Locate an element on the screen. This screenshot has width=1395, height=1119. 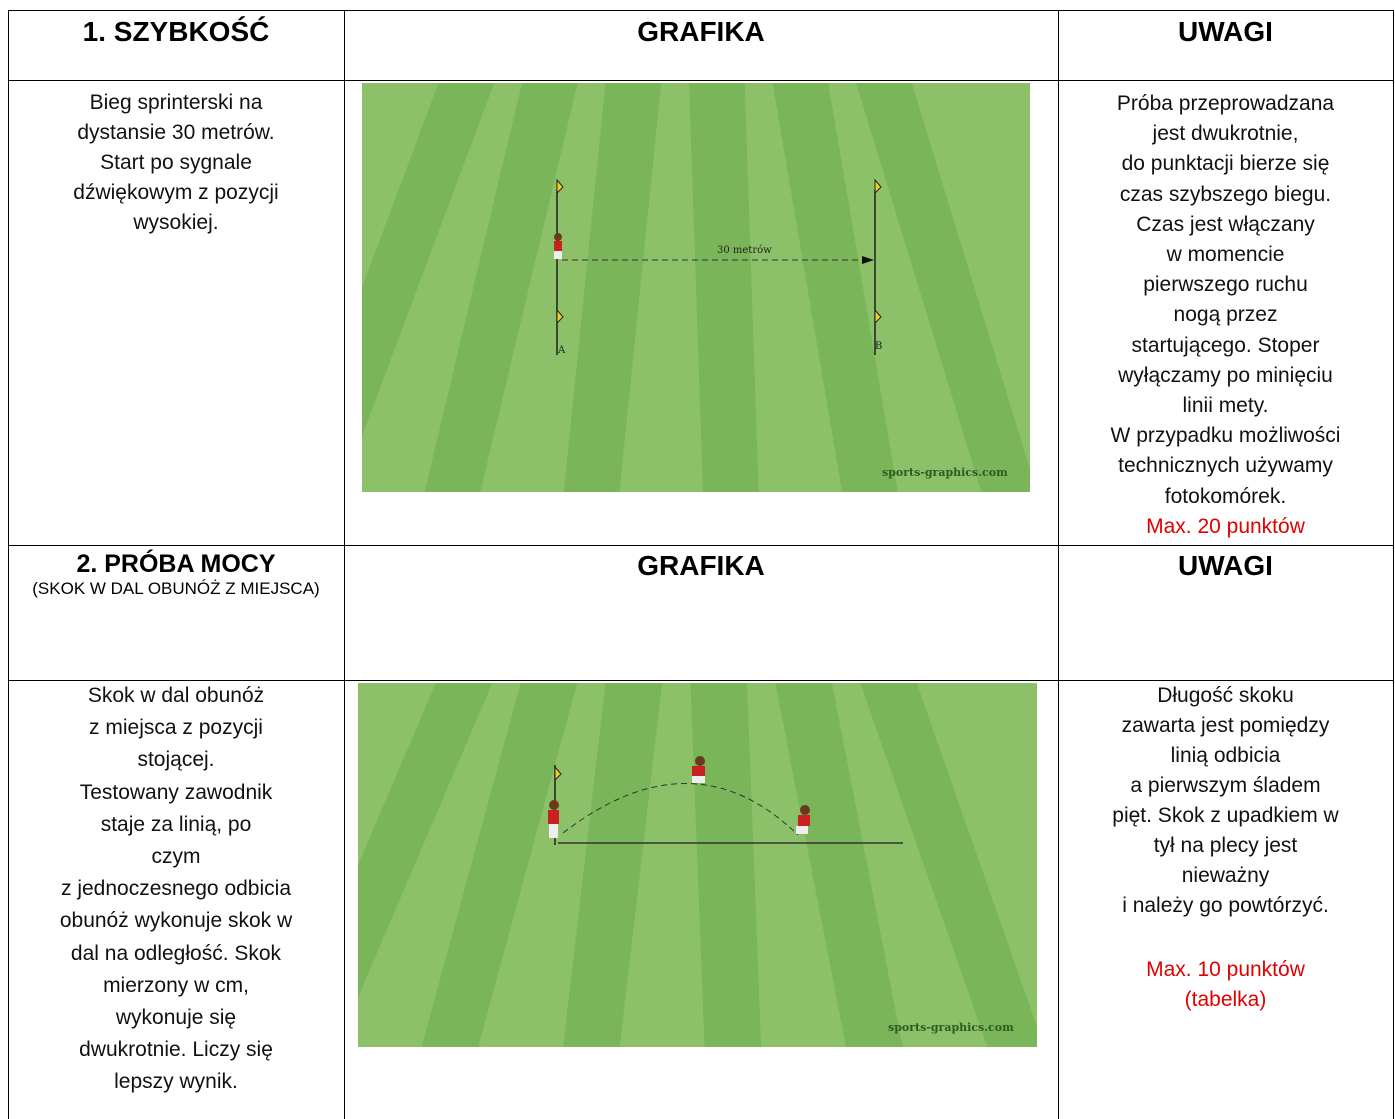
text-line: wyłączamy po minięciu is located at coordinates (1225, 375).